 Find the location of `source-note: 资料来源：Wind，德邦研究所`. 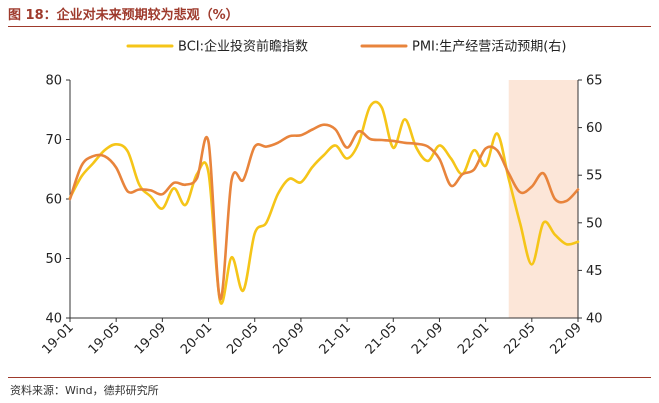

source-note: 资料来源：Wind，德邦研究所 is located at coordinates (84, 390).